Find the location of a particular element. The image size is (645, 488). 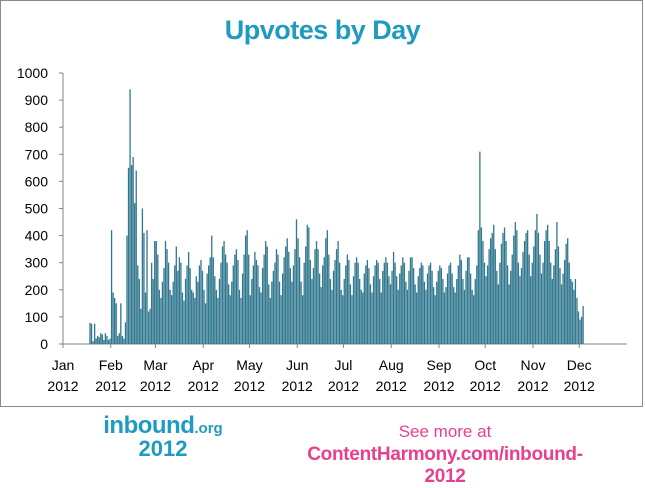

promo-link: ContentHarmony.com/inbound-2012 is located at coordinates (445, 465).